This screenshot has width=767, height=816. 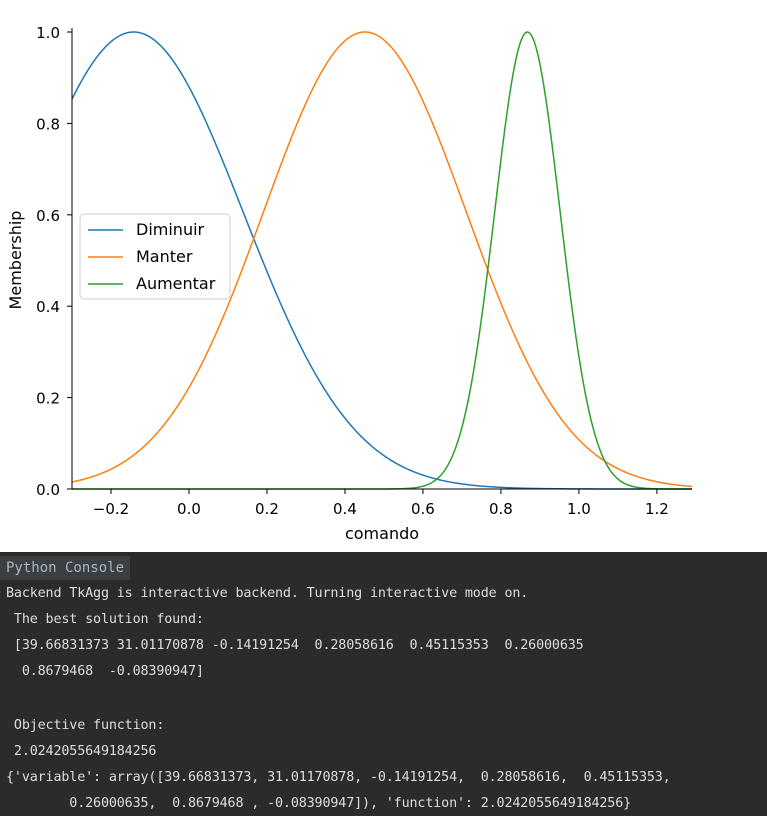 What do you see at coordinates (345, 509) in the screenshot?
I see `x-tick-label: 0.4` at bounding box center [345, 509].